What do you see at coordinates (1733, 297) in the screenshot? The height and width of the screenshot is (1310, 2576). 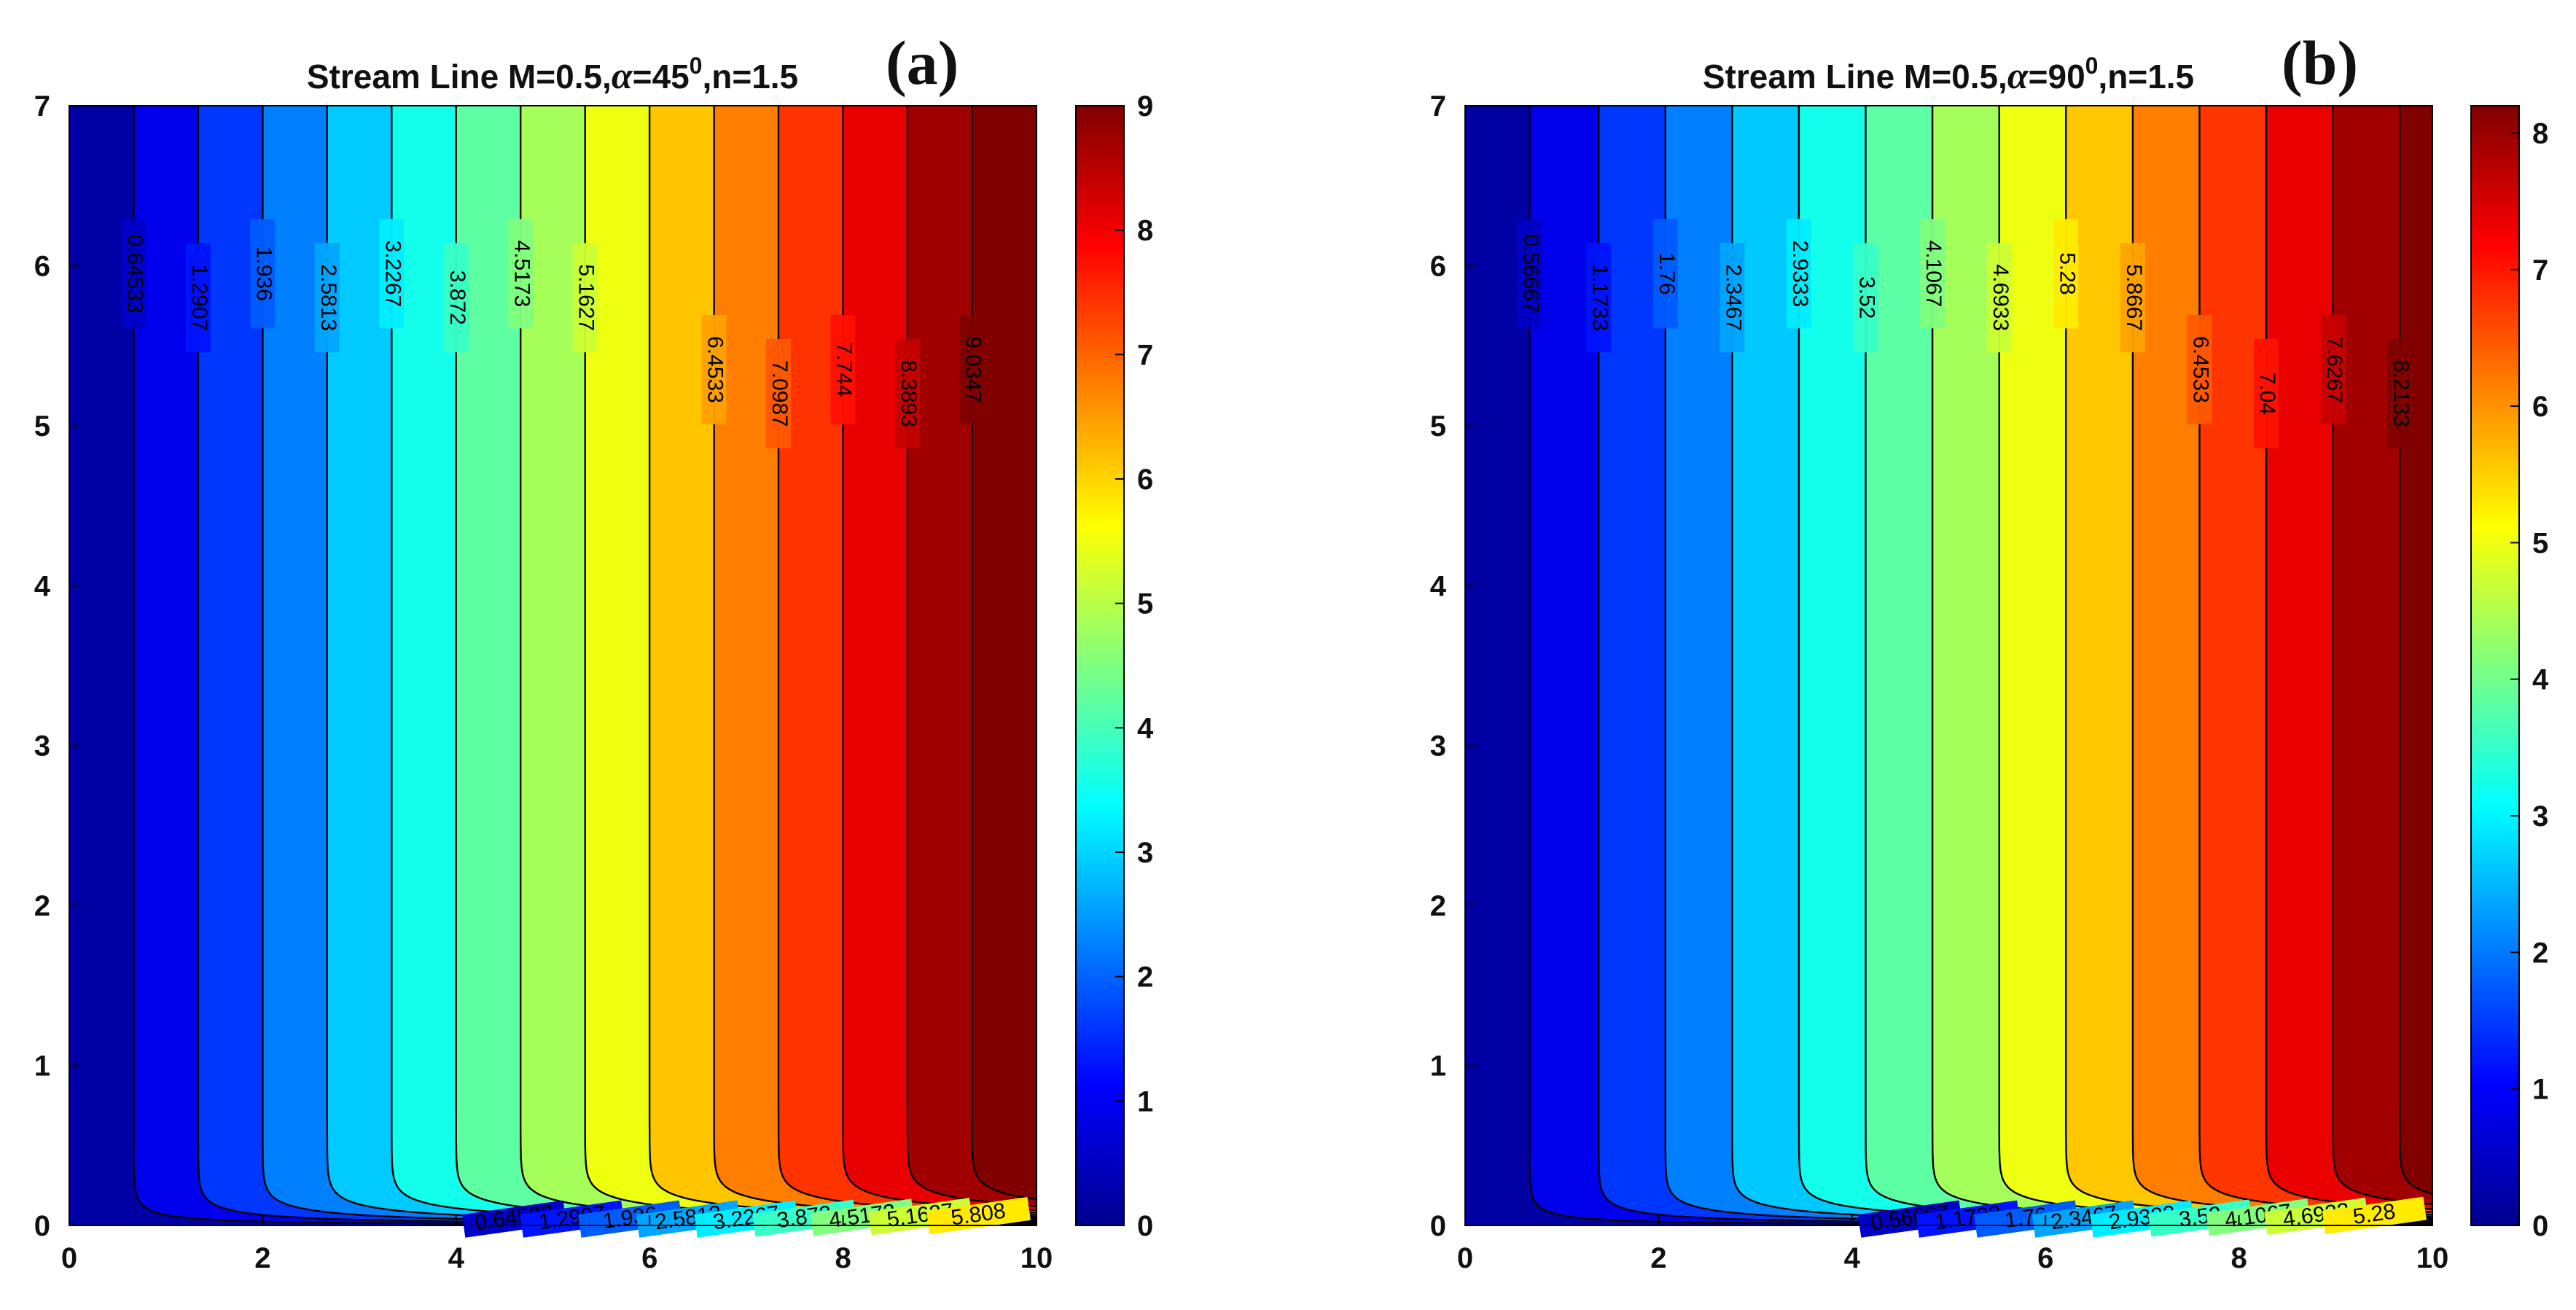 I see `contour-label: 2.3467` at bounding box center [1733, 297].